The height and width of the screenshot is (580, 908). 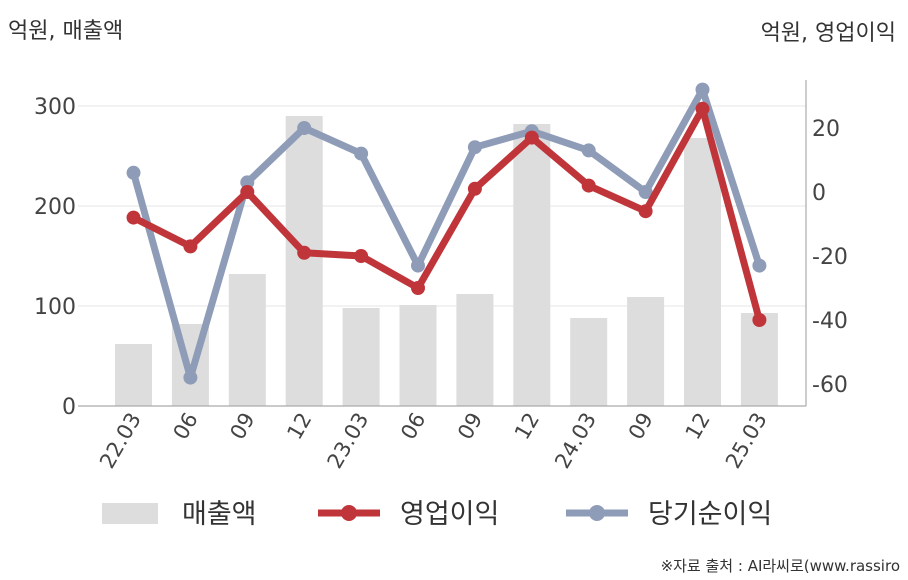 I want to click on x-tick-label: 25.03, so click(x=746, y=441).